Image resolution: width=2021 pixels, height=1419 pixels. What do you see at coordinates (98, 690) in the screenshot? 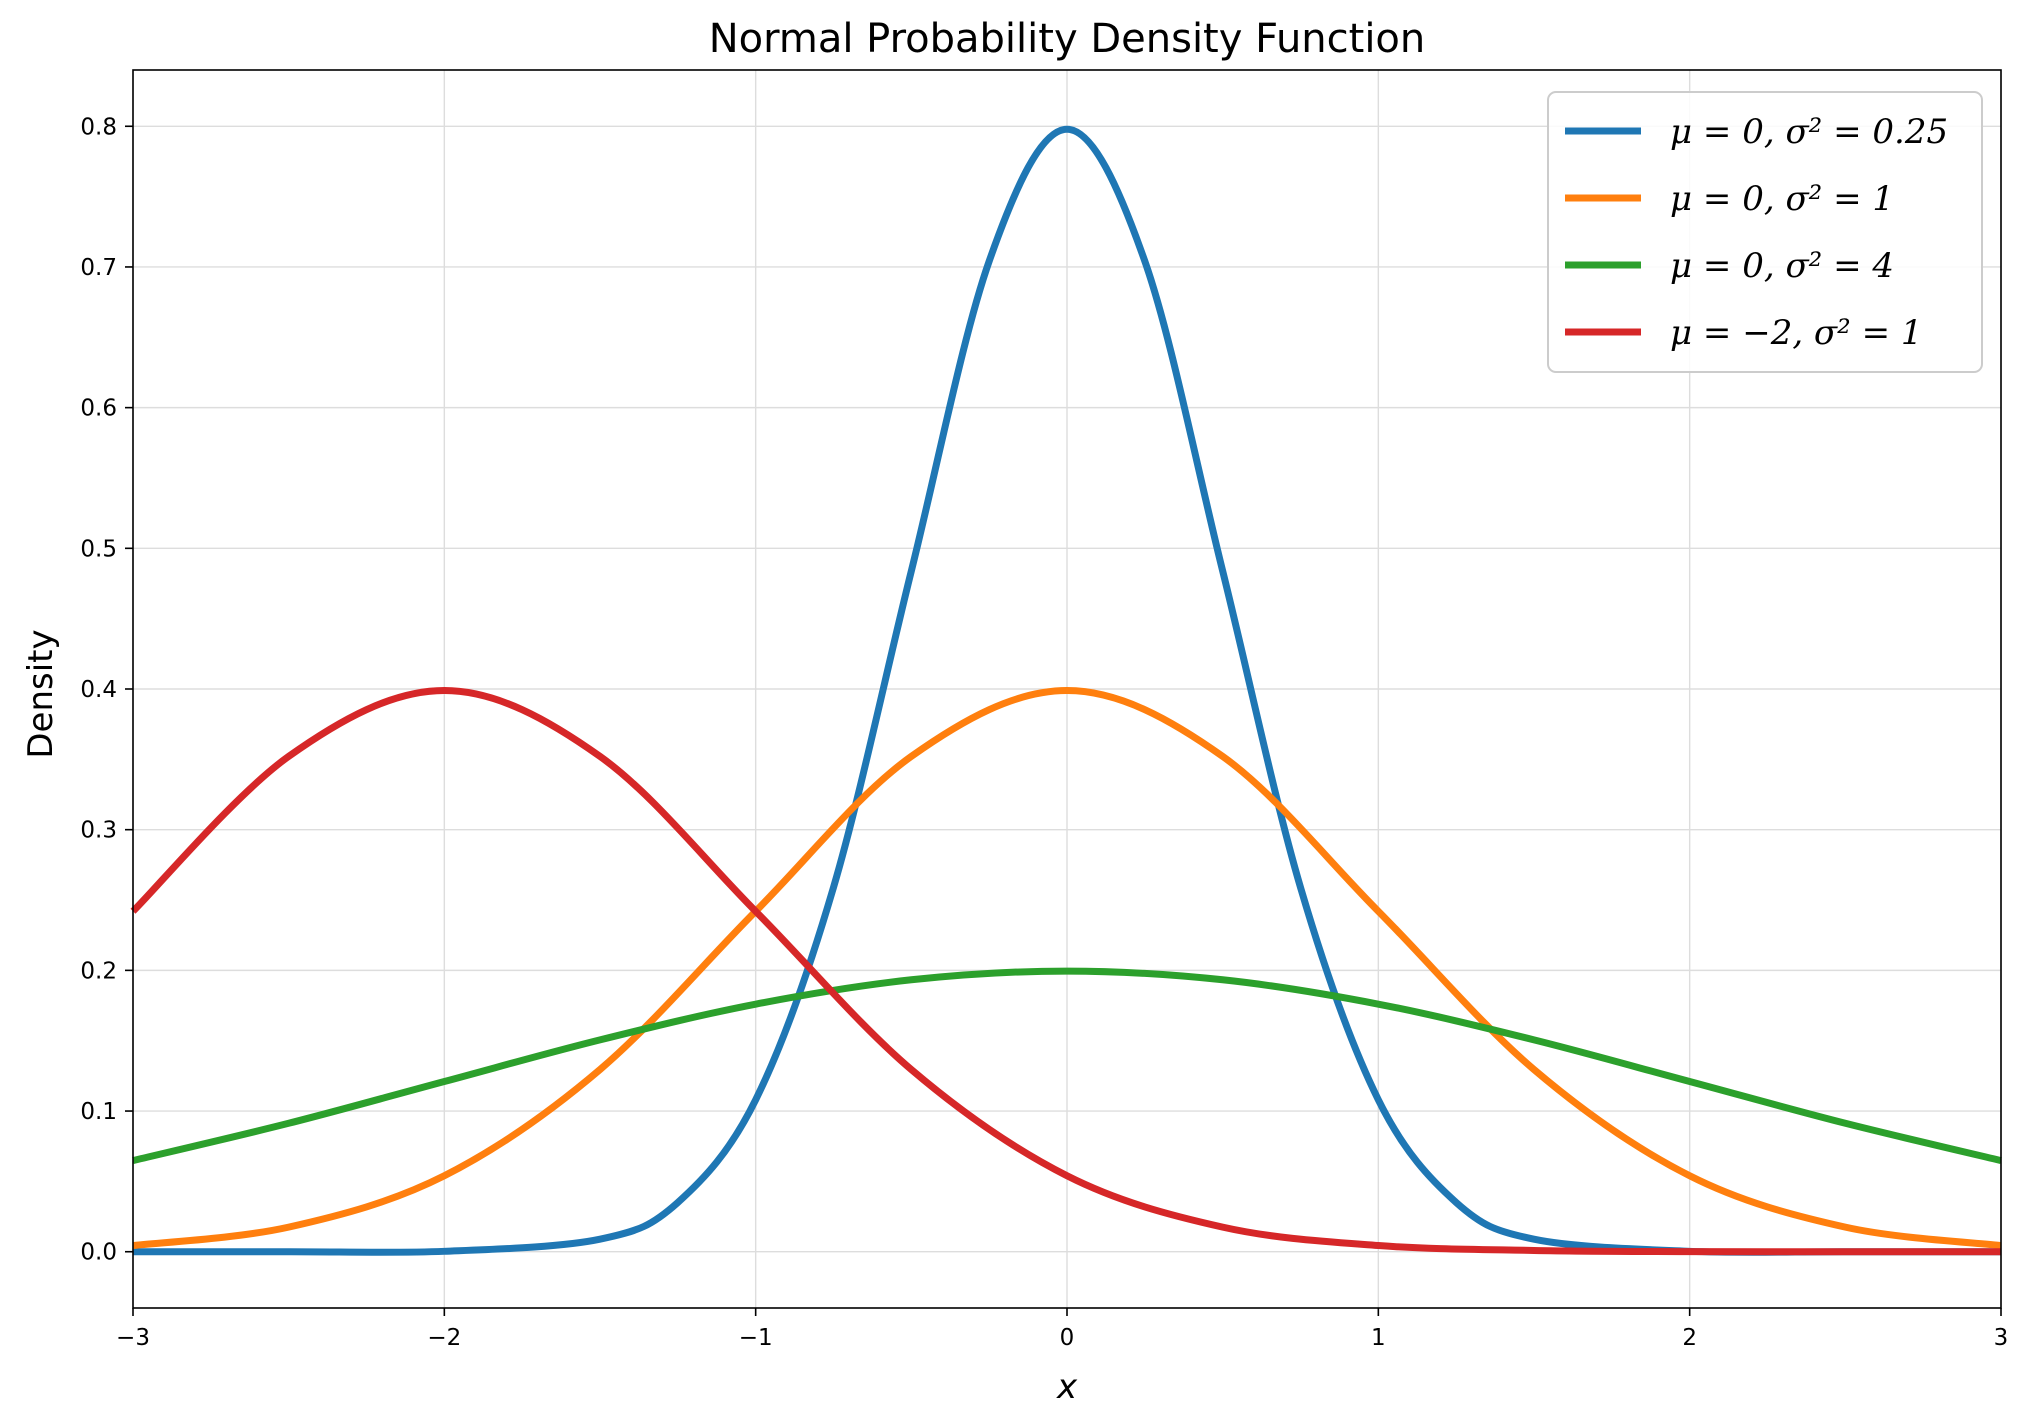
I see `y-tick-label: 0.4` at bounding box center [98, 690].